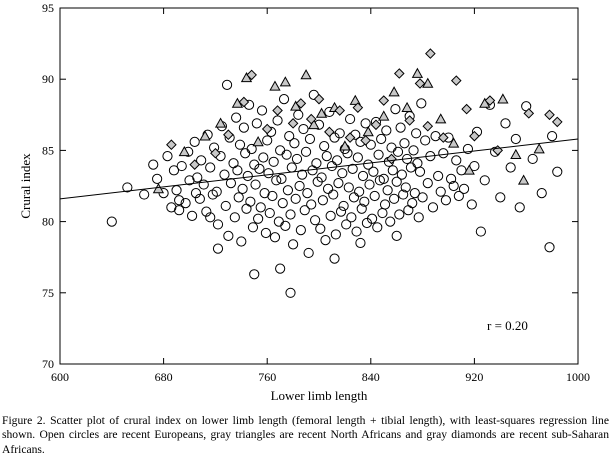  Describe the element at coordinates (578, 377) in the screenshot. I see `x-tick-label: 1000` at that location.